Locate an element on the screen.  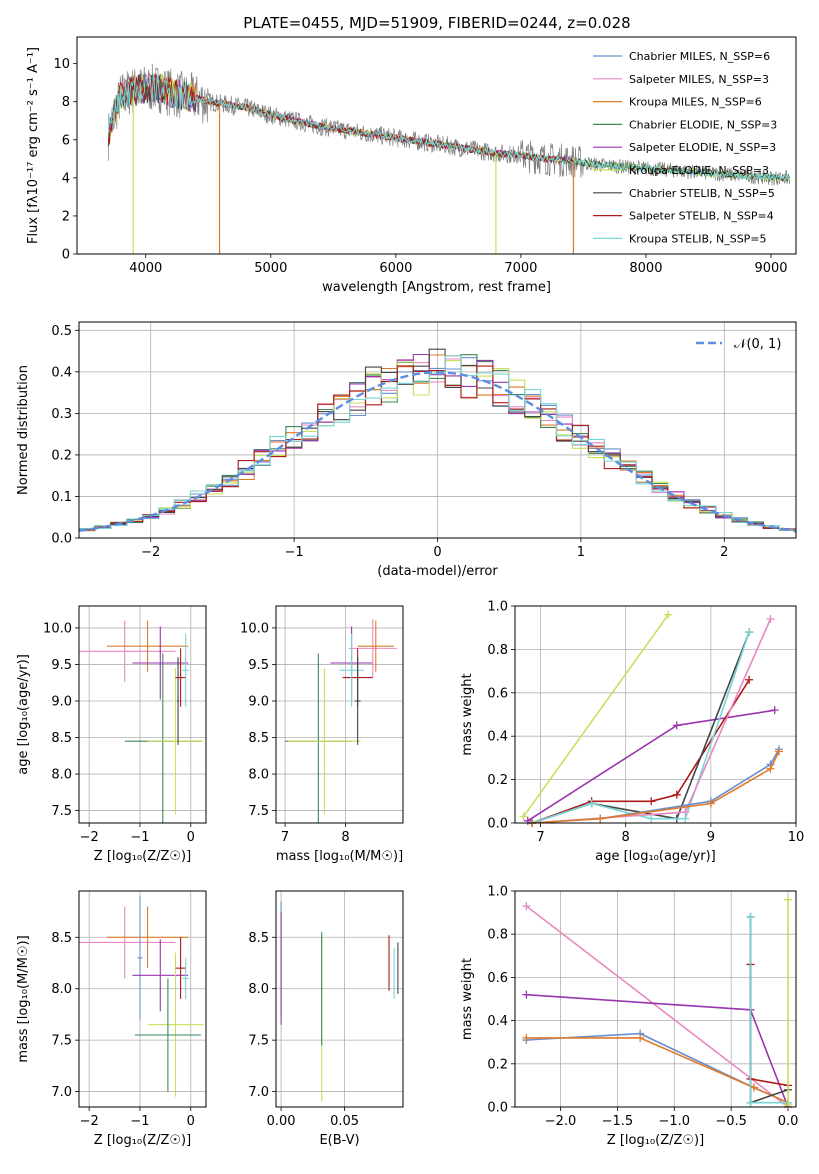
axes-age_vs_mass: 7 8 7.5 8.0 8.5 9.0 9.5 10.0 mass [log₁₀(M/M☉)] is located at coordinates (321, 735).